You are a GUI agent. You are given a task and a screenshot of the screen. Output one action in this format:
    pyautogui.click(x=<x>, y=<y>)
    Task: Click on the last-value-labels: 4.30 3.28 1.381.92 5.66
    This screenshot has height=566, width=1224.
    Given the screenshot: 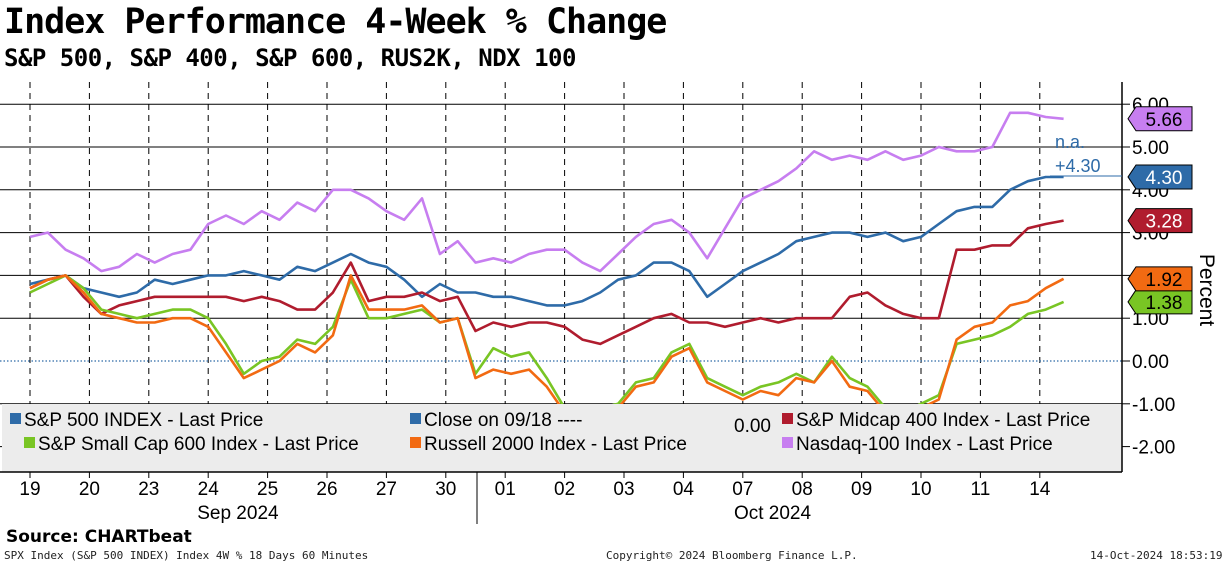 What is the action you would take?
    pyautogui.click(x=1160, y=210)
    